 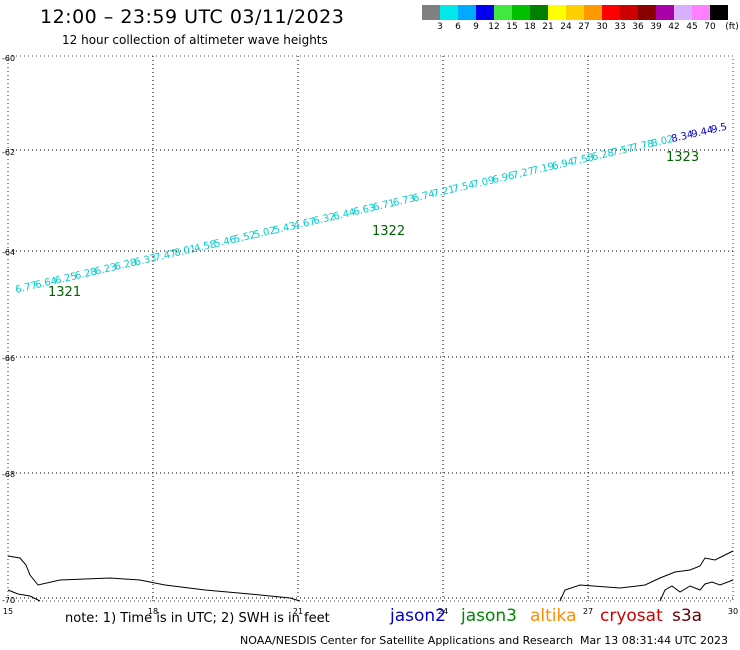 What do you see at coordinates (530, 27) in the screenshot?
I see `scale-tick-label: 18` at bounding box center [530, 27].